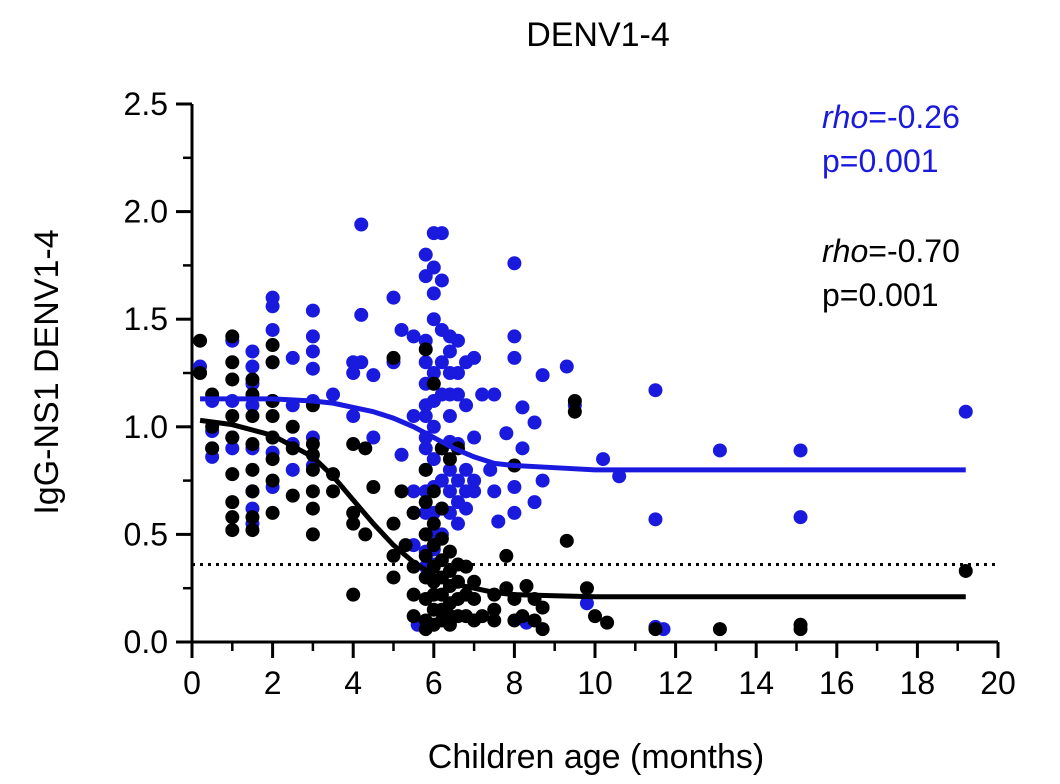 The width and height of the screenshot is (1060, 784). What do you see at coordinates (273, 683) in the screenshot?
I see `x-tick-label: 2` at bounding box center [273, 683].